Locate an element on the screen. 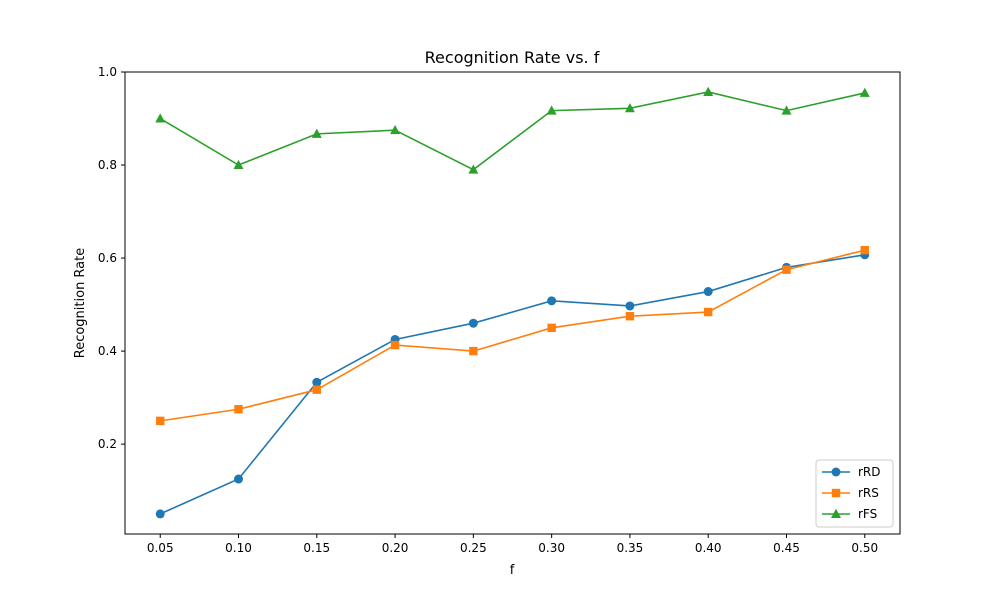  x-tick-label: 0.15 is located at coordinates (316, 548).